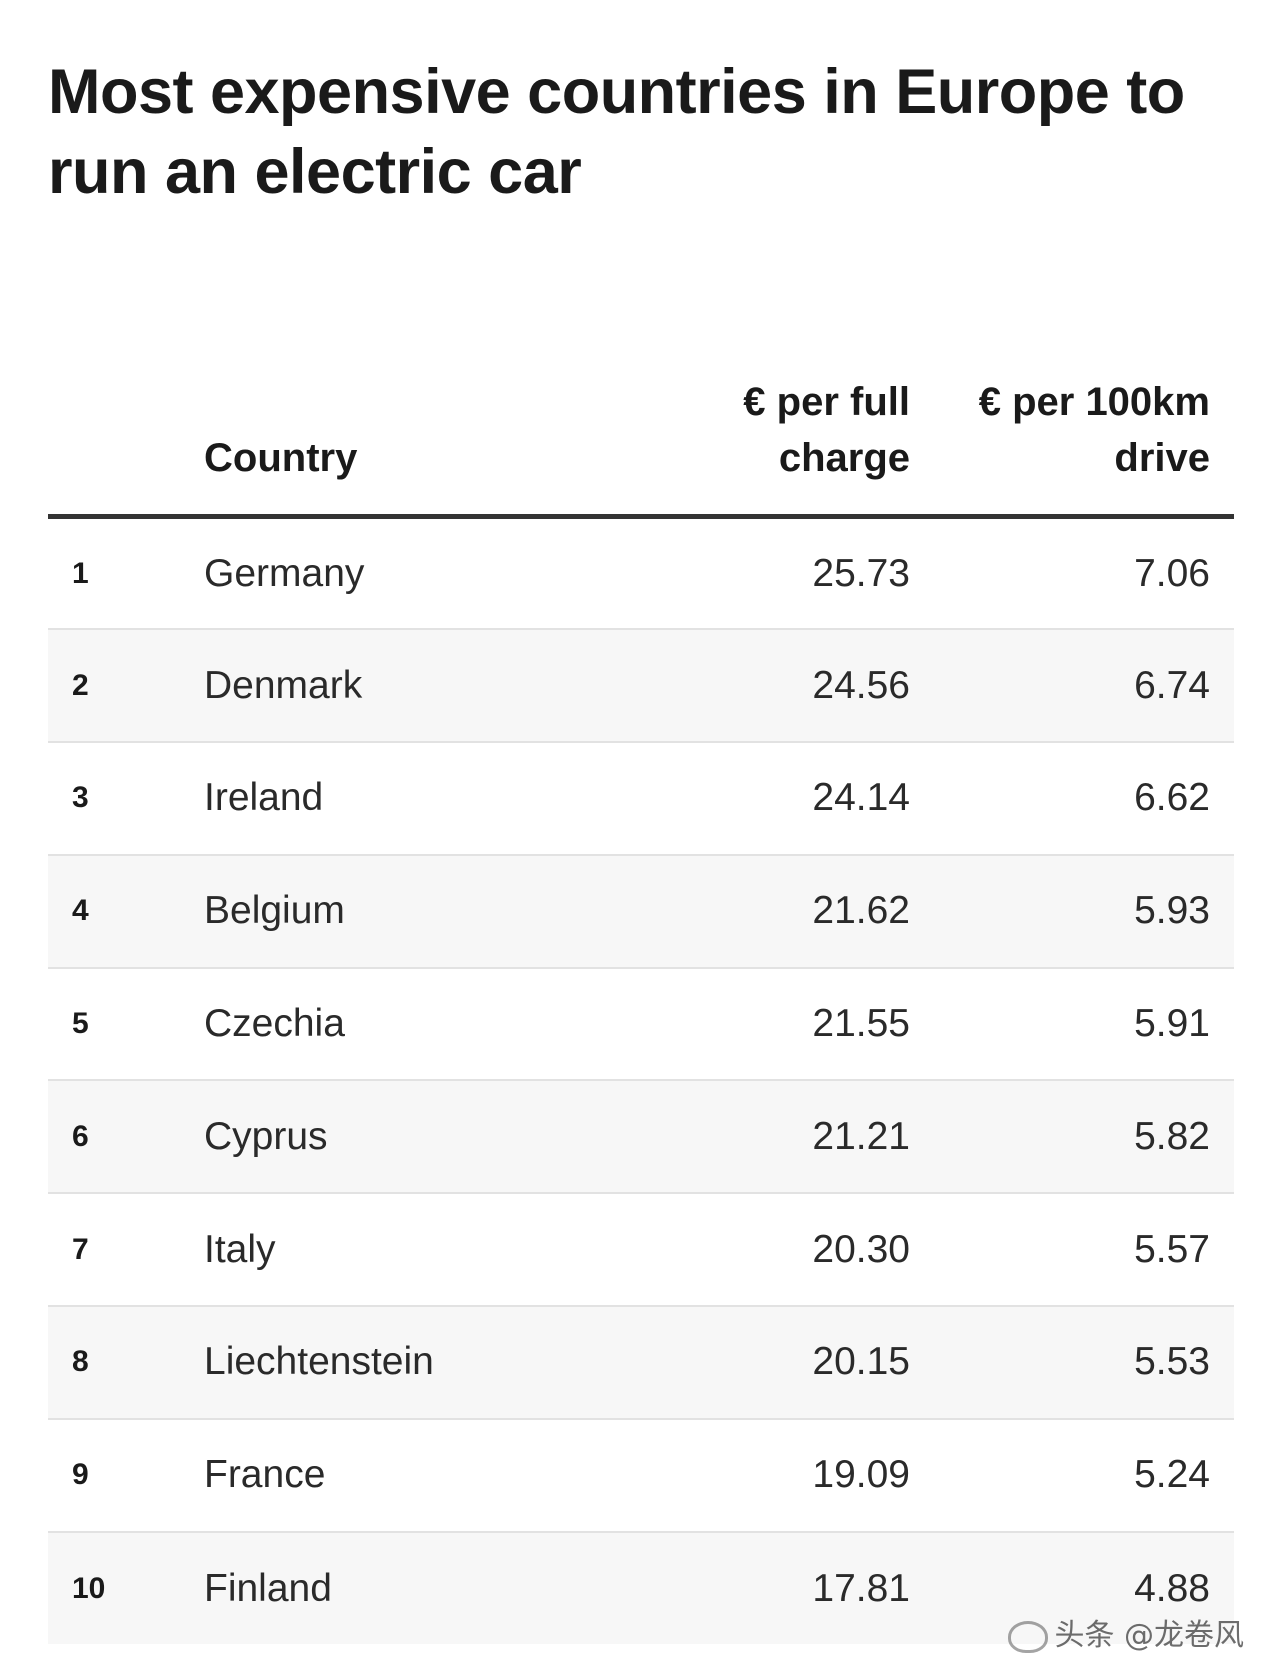 The image size is (1280, 1662). Describe the element at coordinates (1072, 573) in the screenshot. I see `row-per-100km-drive: 7.06` at that location.